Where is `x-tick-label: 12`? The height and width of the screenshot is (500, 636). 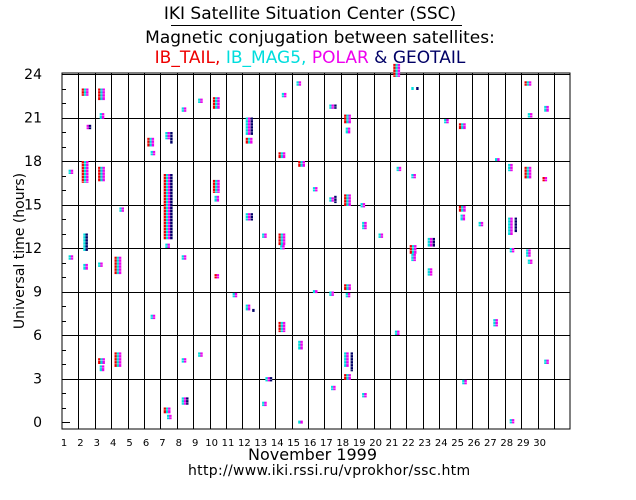 x-tick-label: 12 is located at coordinates (244, 443).